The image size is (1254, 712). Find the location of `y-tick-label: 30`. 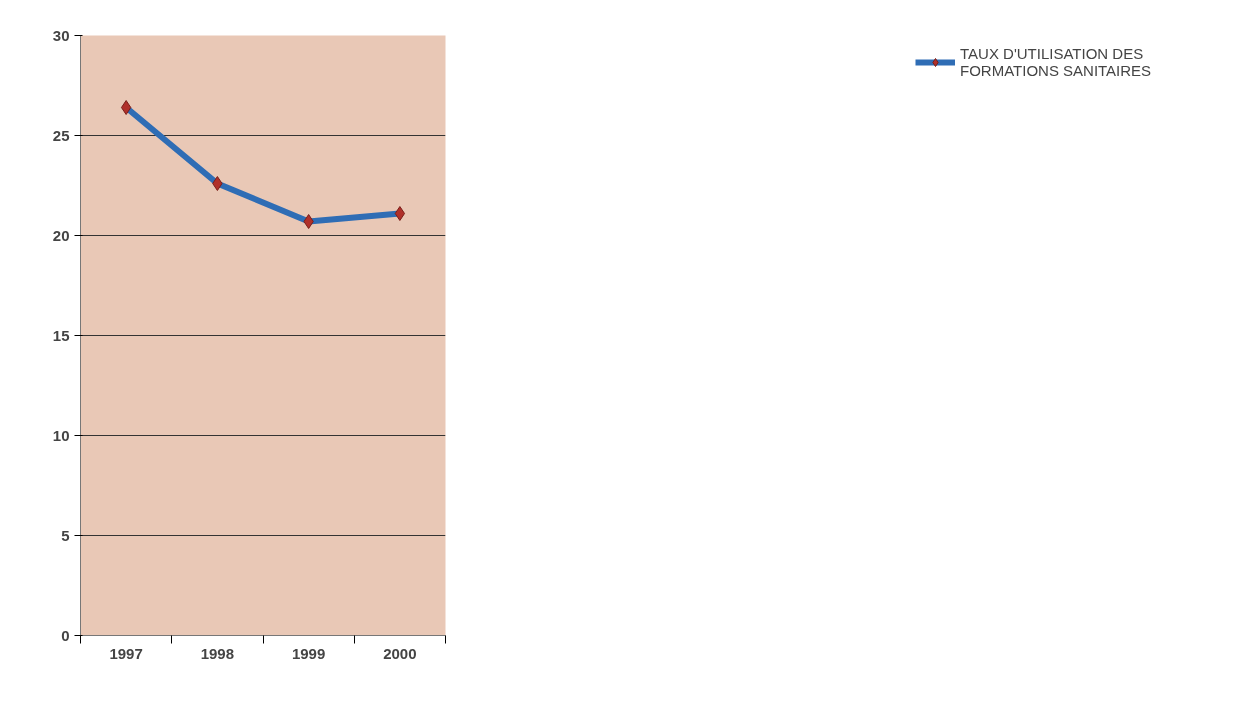

y-tick-label: 30 is located at coordinates (61, 35).